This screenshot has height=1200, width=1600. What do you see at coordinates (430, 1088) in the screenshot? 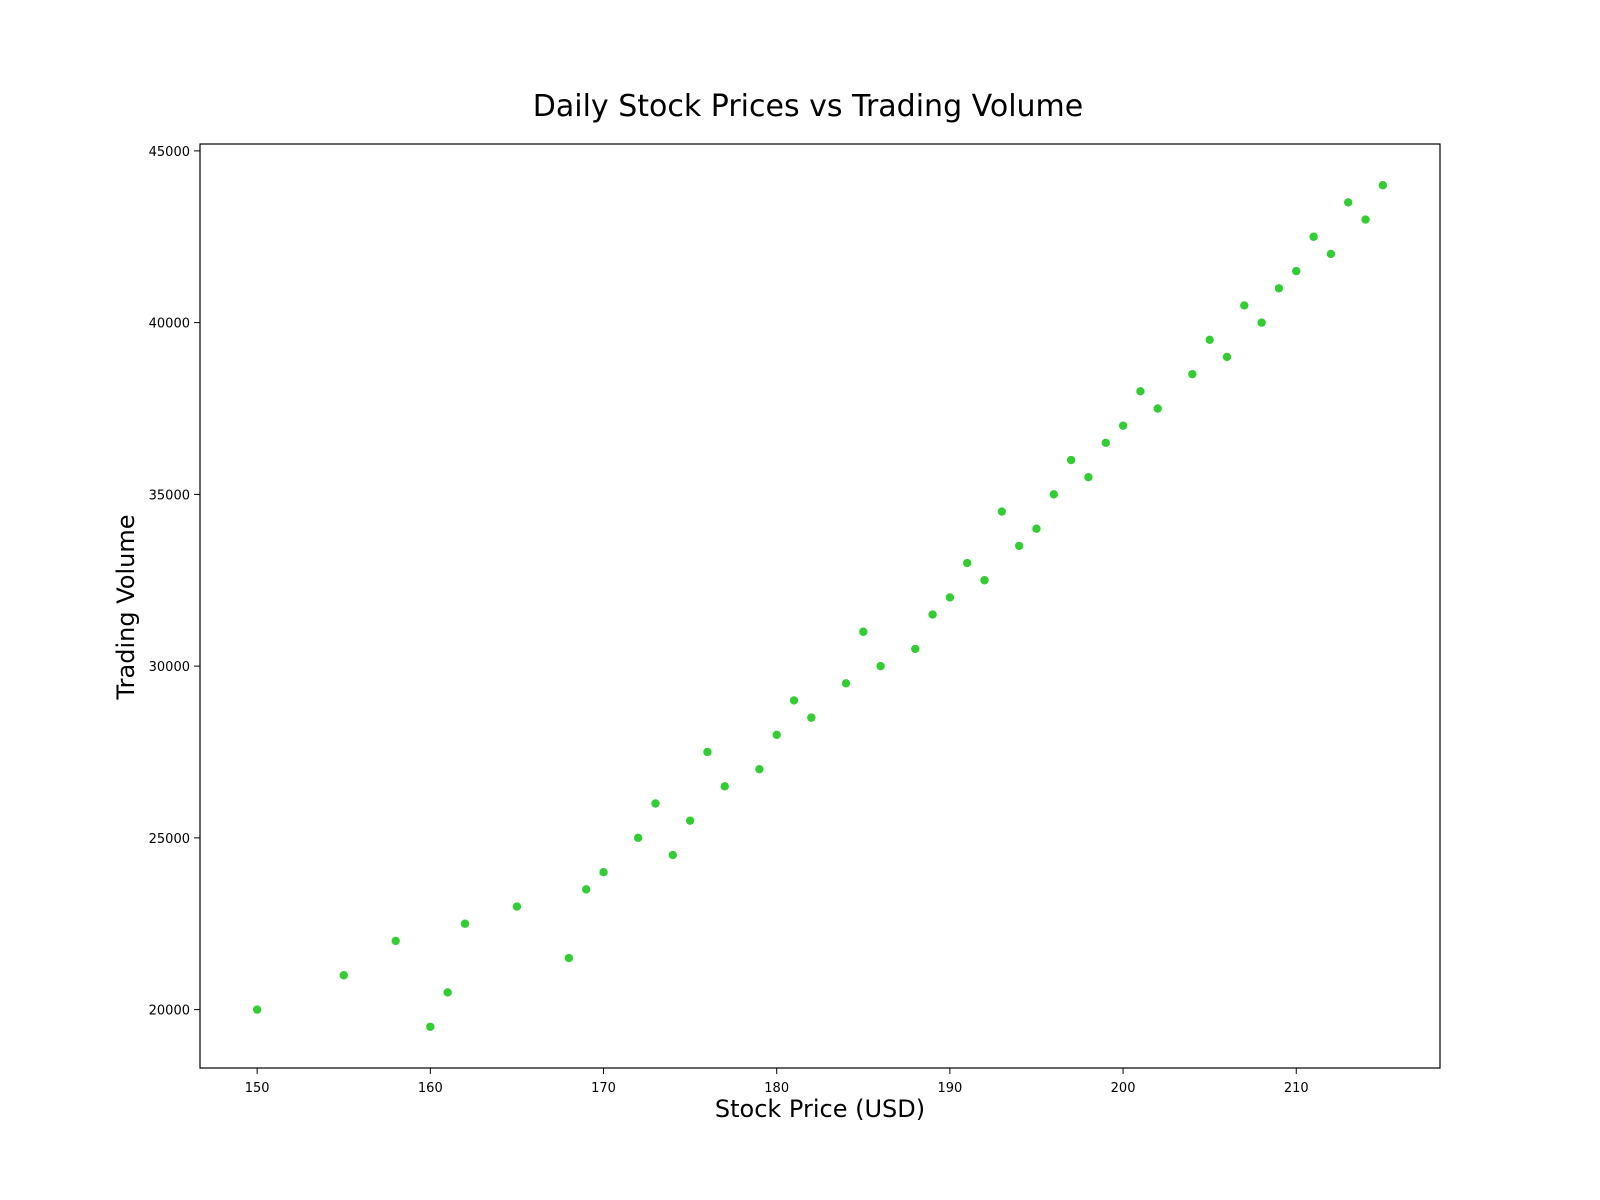
I see `x-tick-label: 160` at bounding box center [430, 1088].